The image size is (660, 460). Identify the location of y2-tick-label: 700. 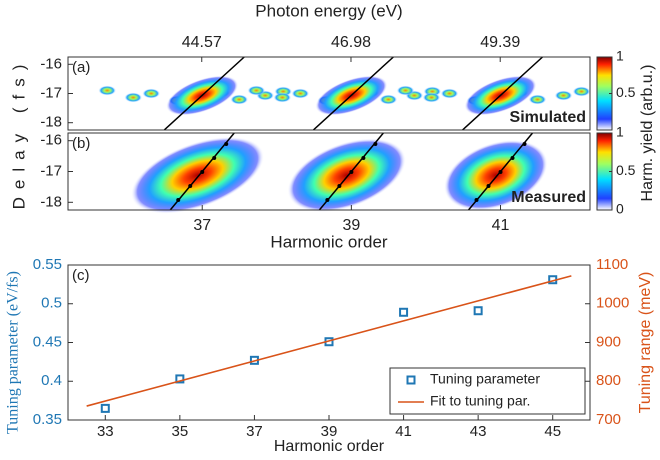
(608, 419).